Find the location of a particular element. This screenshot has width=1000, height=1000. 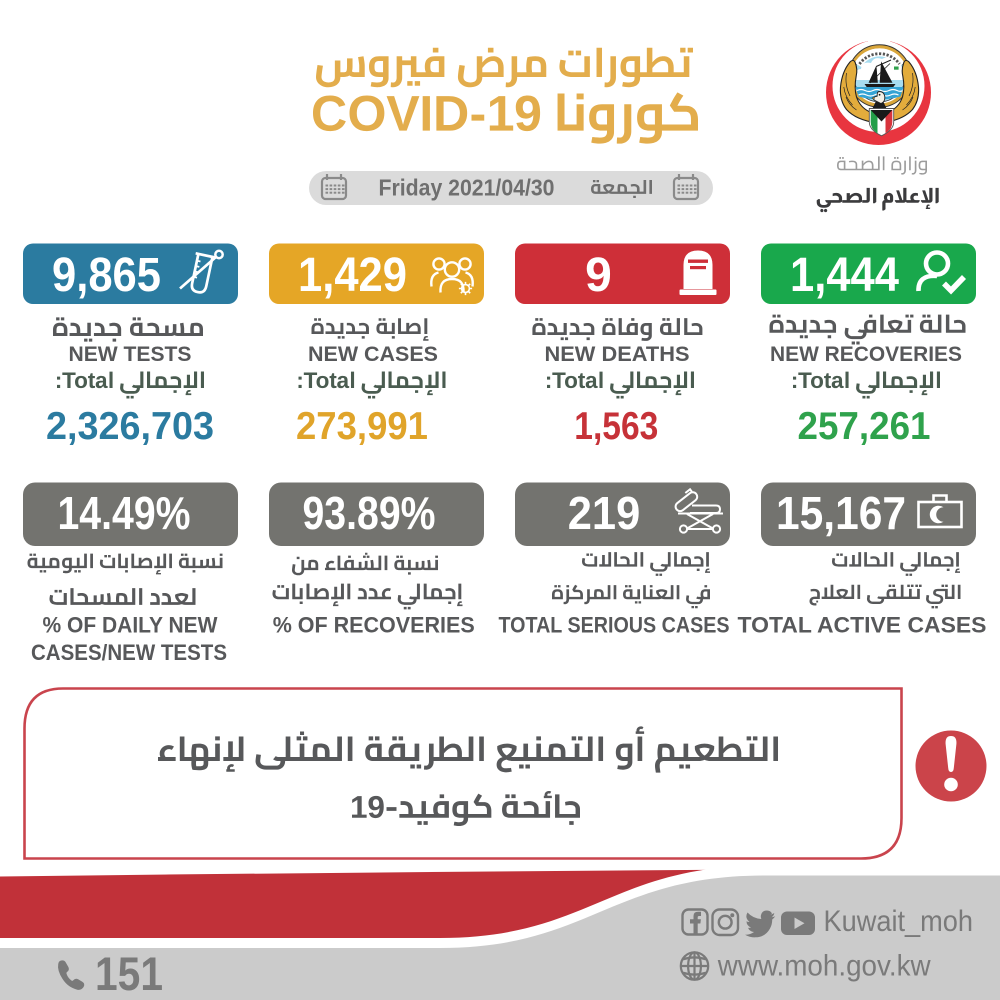

svg-text: 2,326,703 is located at coordinates (130, 426).